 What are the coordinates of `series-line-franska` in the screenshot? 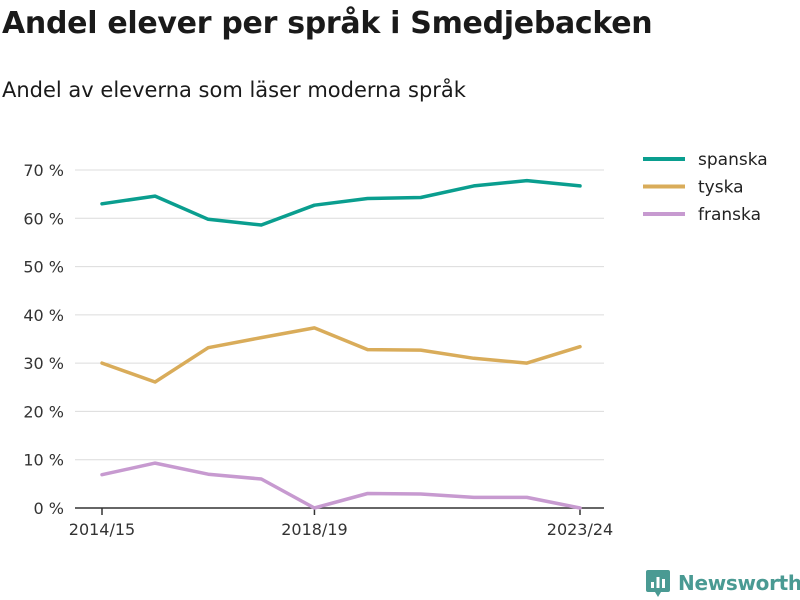 It's located at (341, 485).